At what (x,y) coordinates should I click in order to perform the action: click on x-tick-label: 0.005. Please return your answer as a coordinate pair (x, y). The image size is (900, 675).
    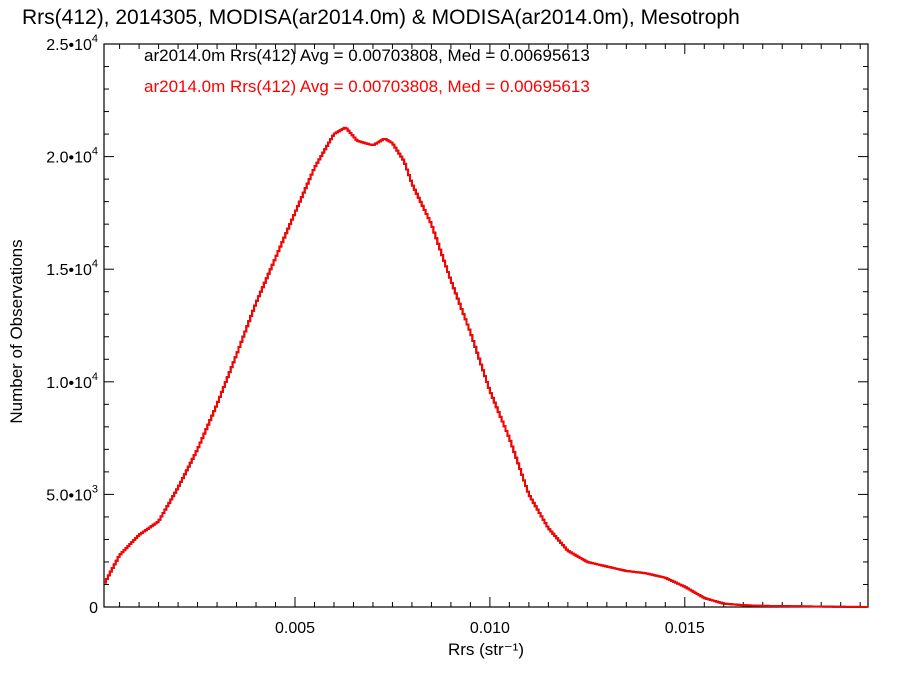
    Looking at the image, I should click on (295, 628).